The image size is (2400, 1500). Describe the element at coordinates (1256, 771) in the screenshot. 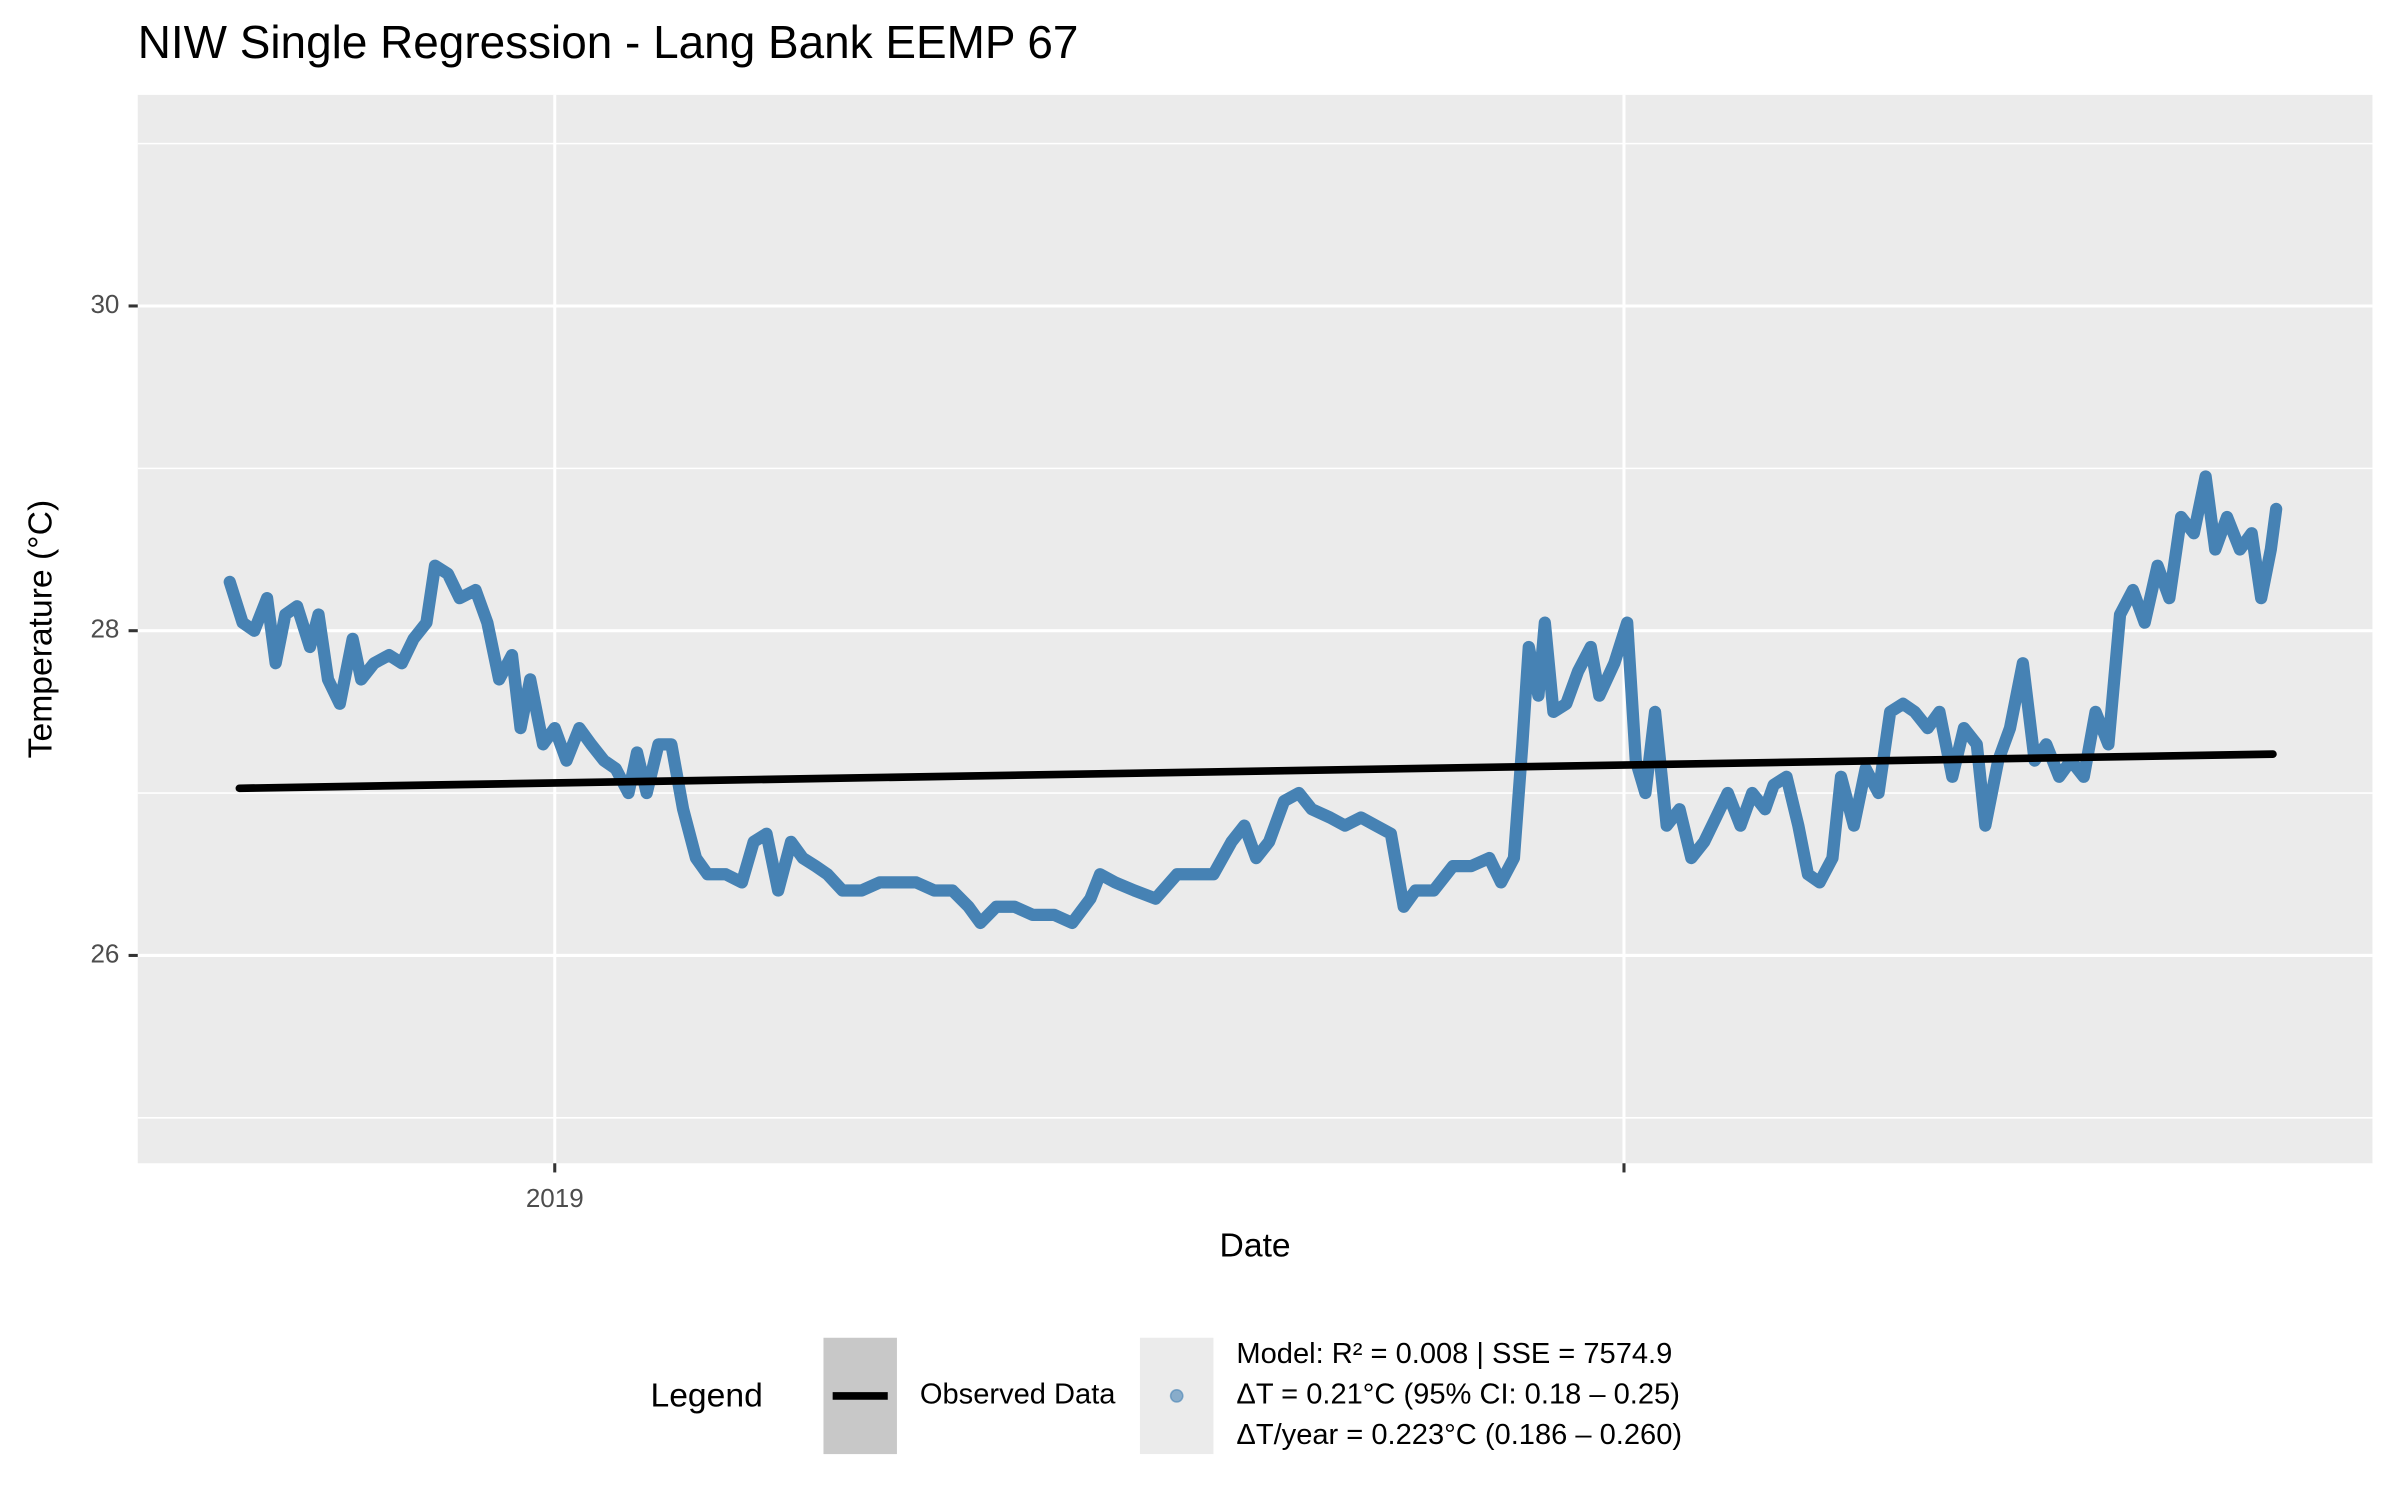

I see `data-line` at that location.